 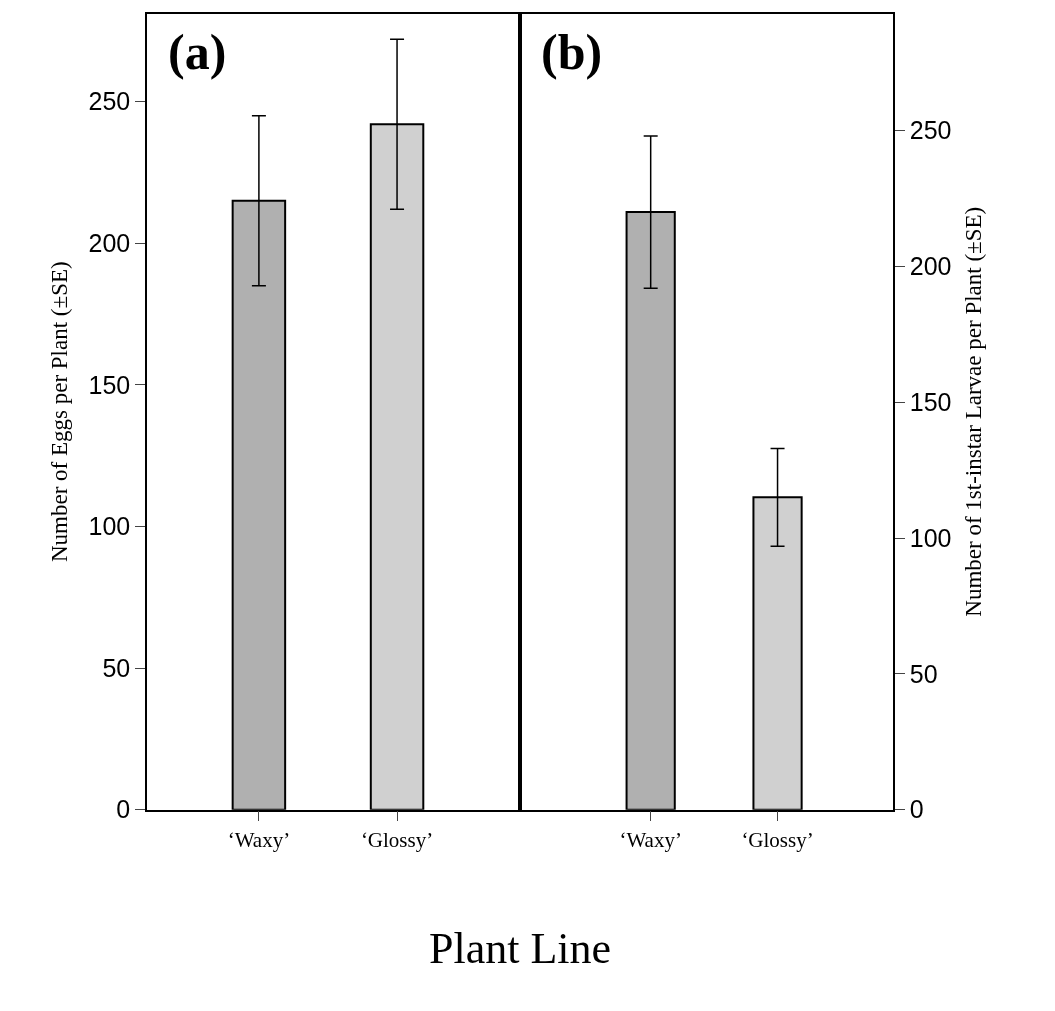 I want to click on y-axis-title: Number of Eggs per Plant (±SE), so click(x=60, y=412).